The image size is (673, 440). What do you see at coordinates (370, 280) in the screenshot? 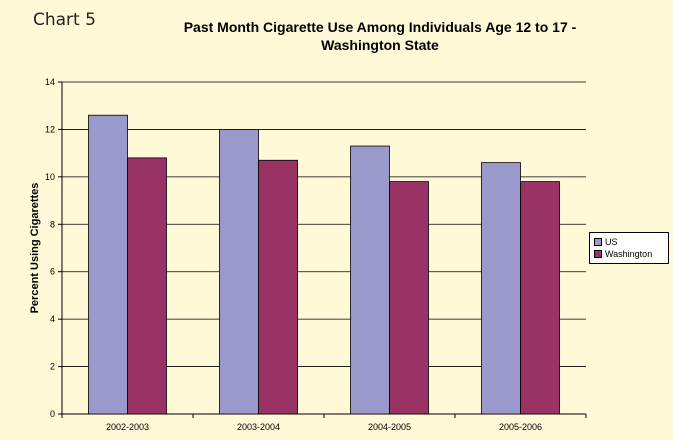
I see `bar-us-2004-2005` at bounding box center [370, 280].